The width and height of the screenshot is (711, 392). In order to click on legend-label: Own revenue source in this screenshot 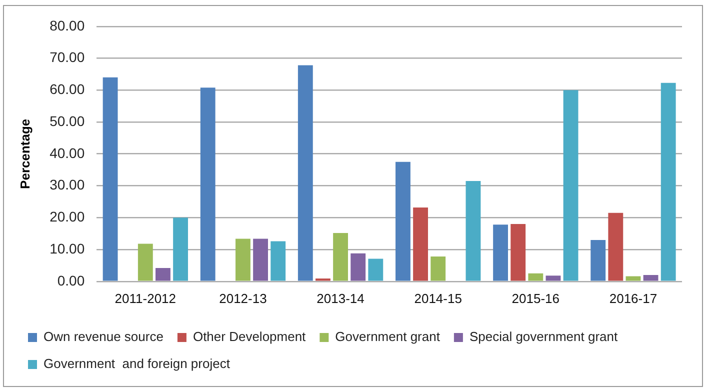, I will do `click(104, 336)`.